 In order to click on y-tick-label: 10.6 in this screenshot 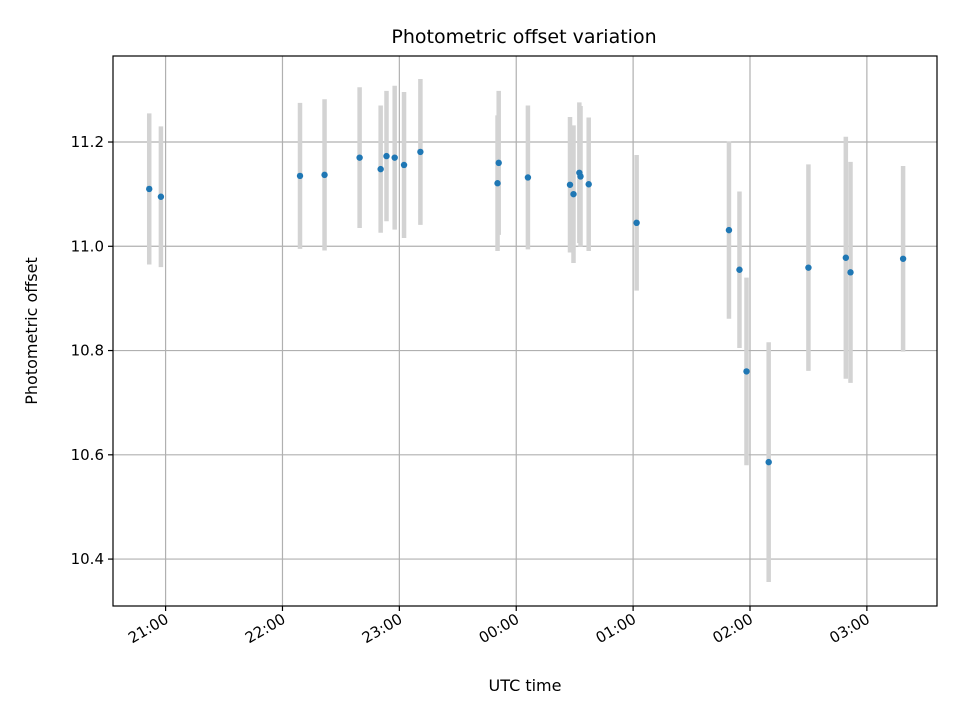, I will do `click(87, 455)`.